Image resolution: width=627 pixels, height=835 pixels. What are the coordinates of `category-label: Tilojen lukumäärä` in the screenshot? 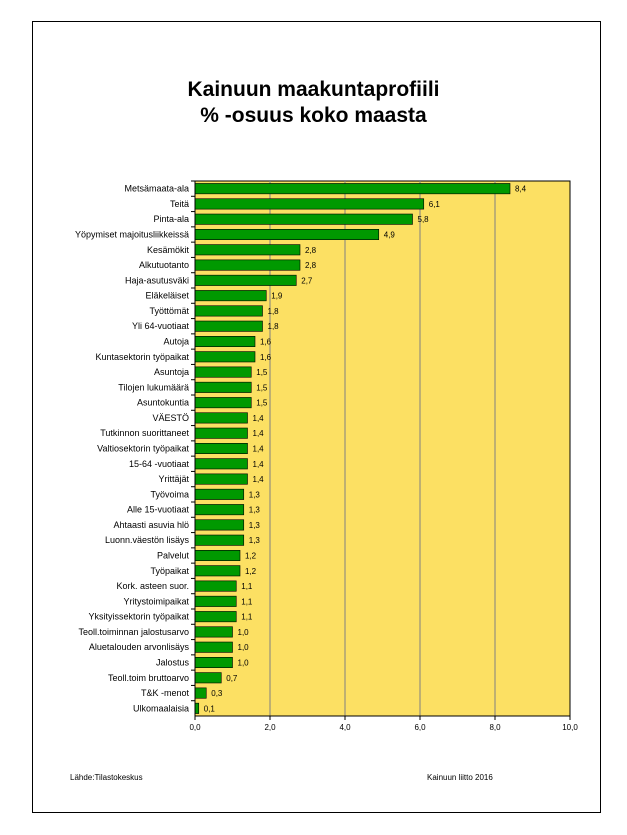 It's located at (153, 387).